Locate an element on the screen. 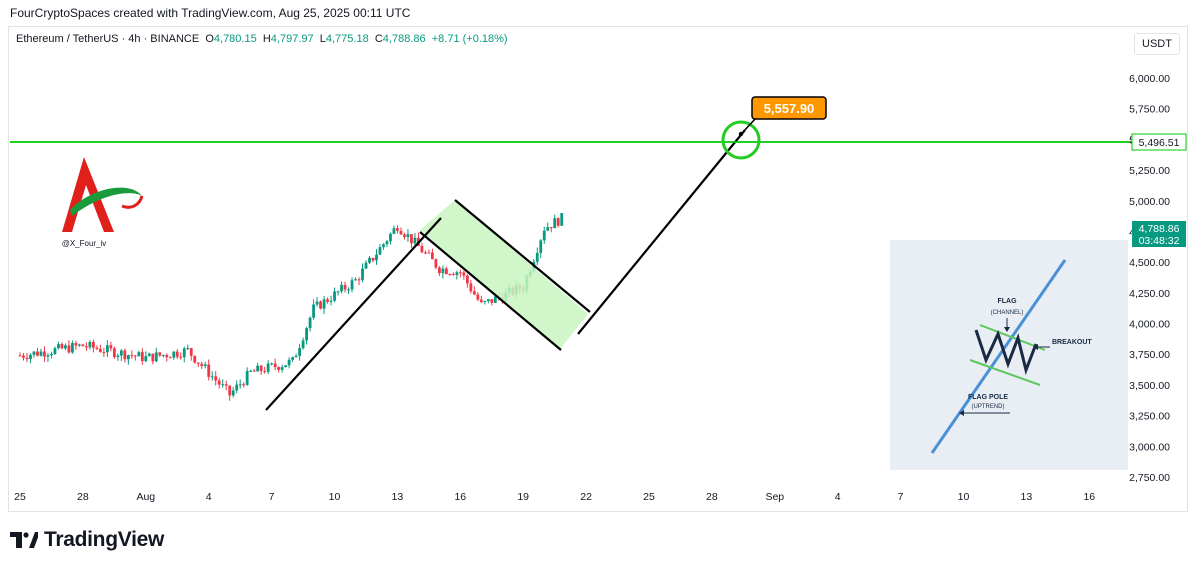  target-circle is located at coordinates (741, 140).